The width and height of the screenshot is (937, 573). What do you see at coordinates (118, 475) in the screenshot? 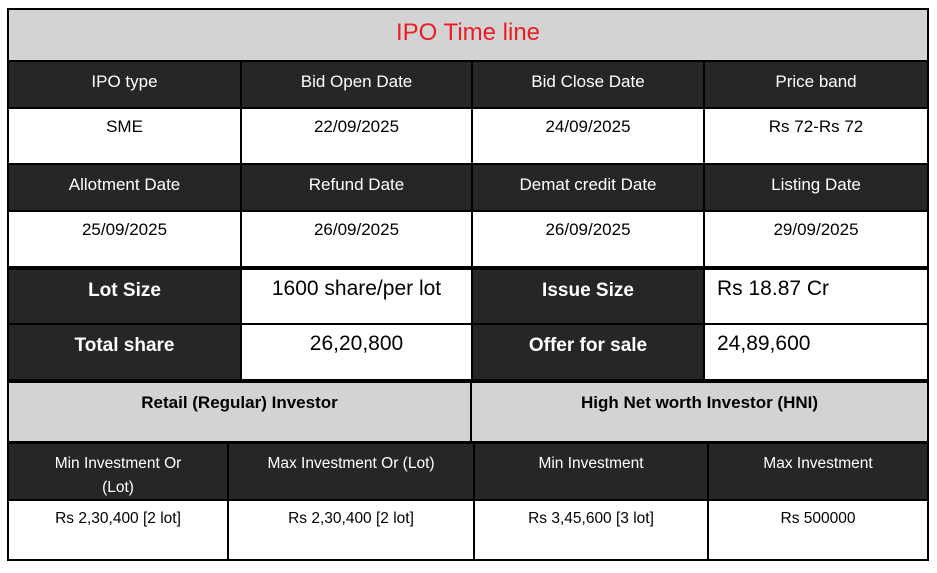
I see `header-retail-min-investment-label: Min Investment Or (Lot)` at bounding box center [118, 475].